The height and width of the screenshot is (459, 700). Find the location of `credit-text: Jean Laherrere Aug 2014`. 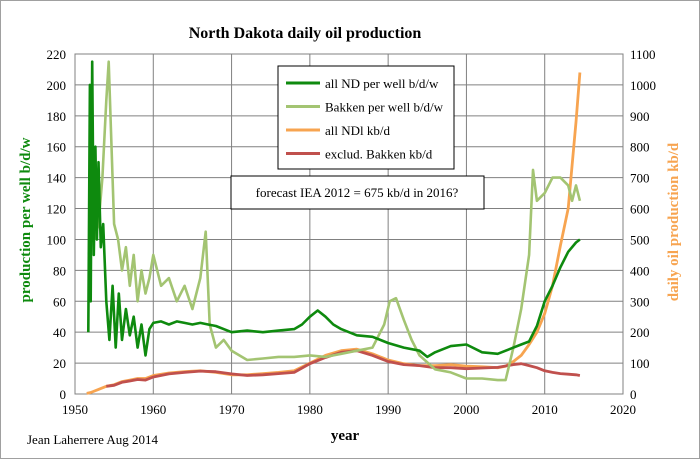

credit-text: Jean Laherrere Aug 2014 is located at coordinates (93, 439).